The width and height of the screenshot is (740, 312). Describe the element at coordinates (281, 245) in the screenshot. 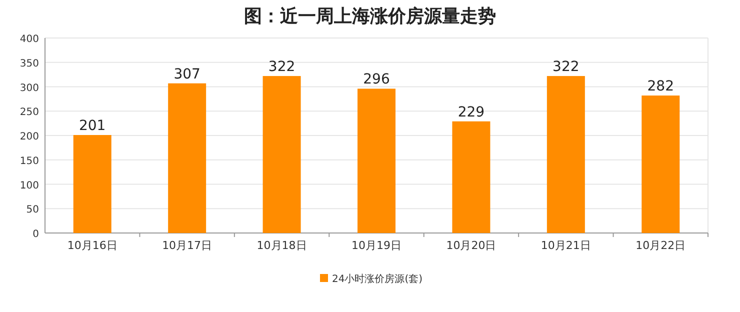

I see `x-tick-label: 10月18日` at that location.